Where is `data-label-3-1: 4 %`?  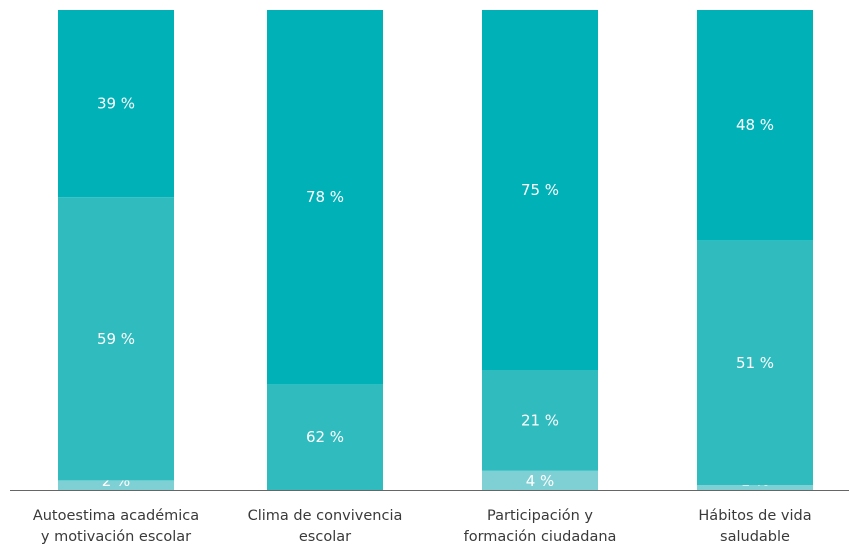 data-label-3-1: 4 % is located at coordinates (540, 481).